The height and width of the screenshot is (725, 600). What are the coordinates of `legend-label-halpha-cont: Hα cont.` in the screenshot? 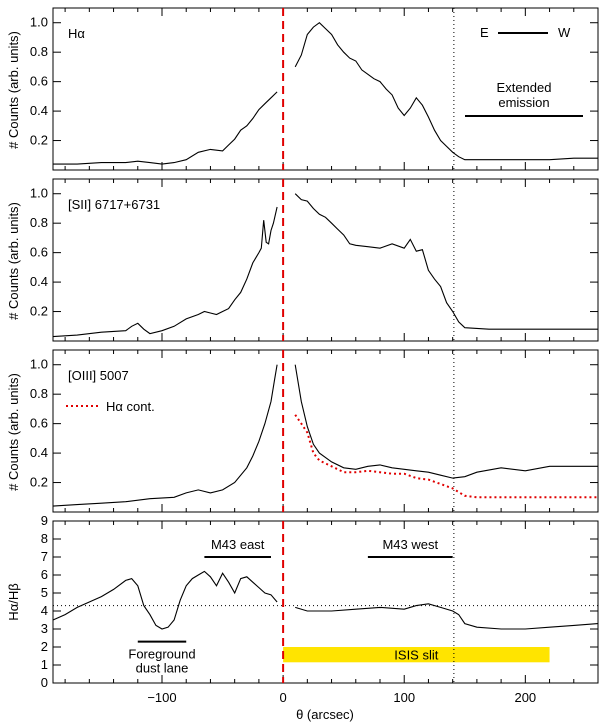 It's located at (130, 406).